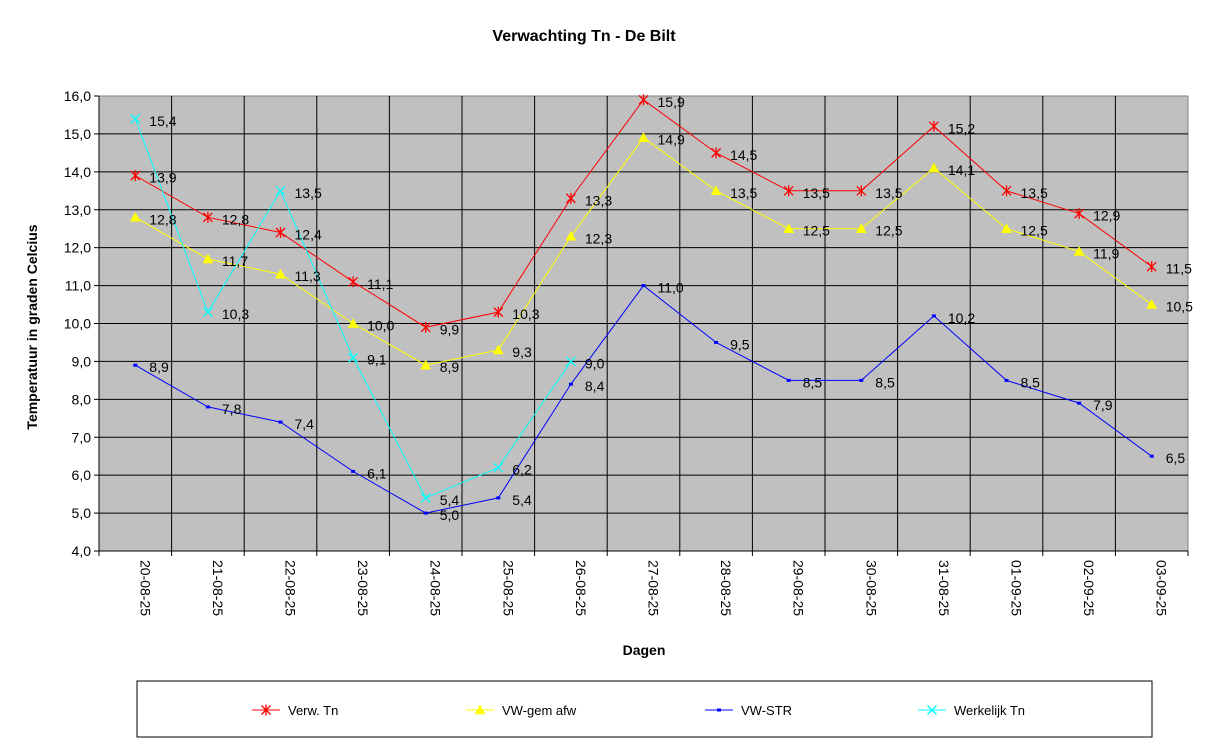  Describe the element at coordinates (313, 710) in the screenshot. I see `legend-label: Verw. Tn` at that location.